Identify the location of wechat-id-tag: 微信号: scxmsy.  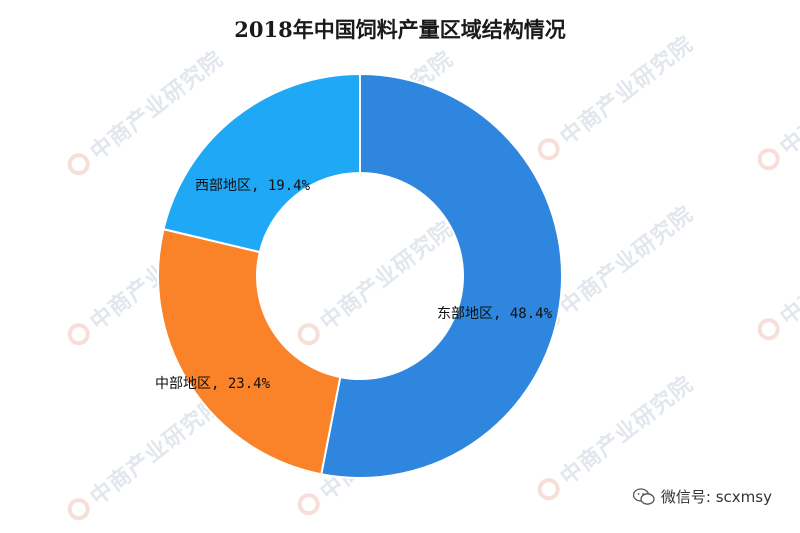
(702, 496).